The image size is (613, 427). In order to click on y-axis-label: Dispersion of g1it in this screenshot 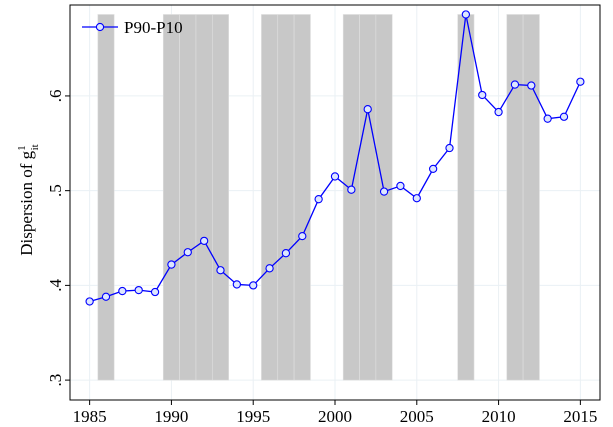, I will do `click(28, 199)`.